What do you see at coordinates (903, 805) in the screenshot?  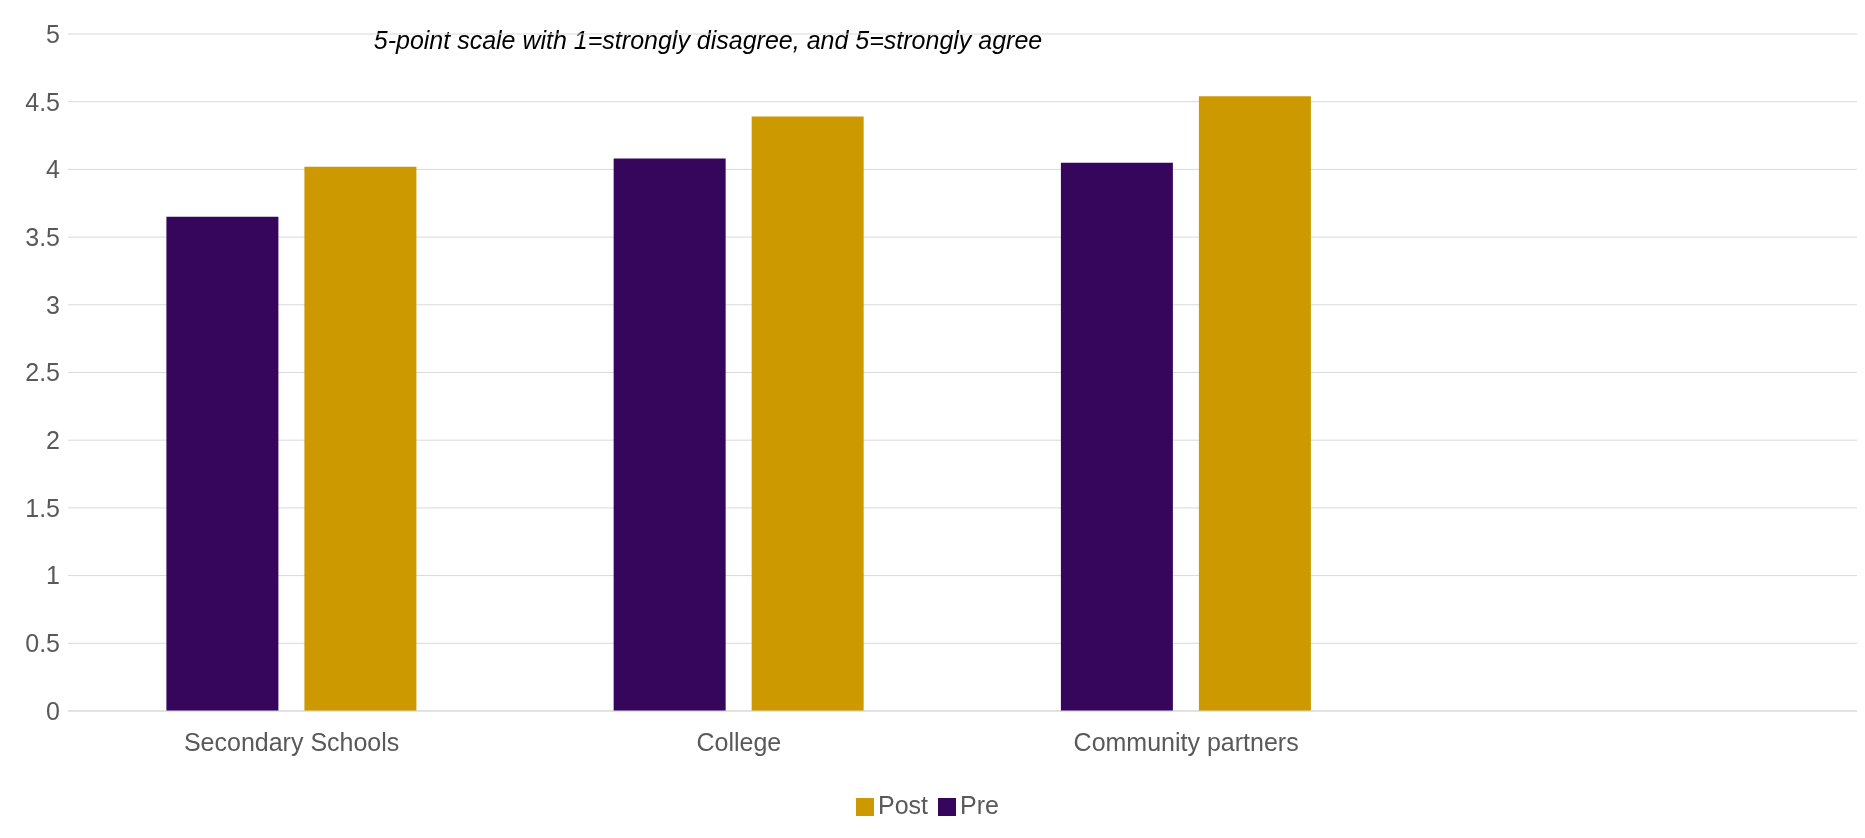 I see `legend-label: Post` at bounding box center [903, 805].